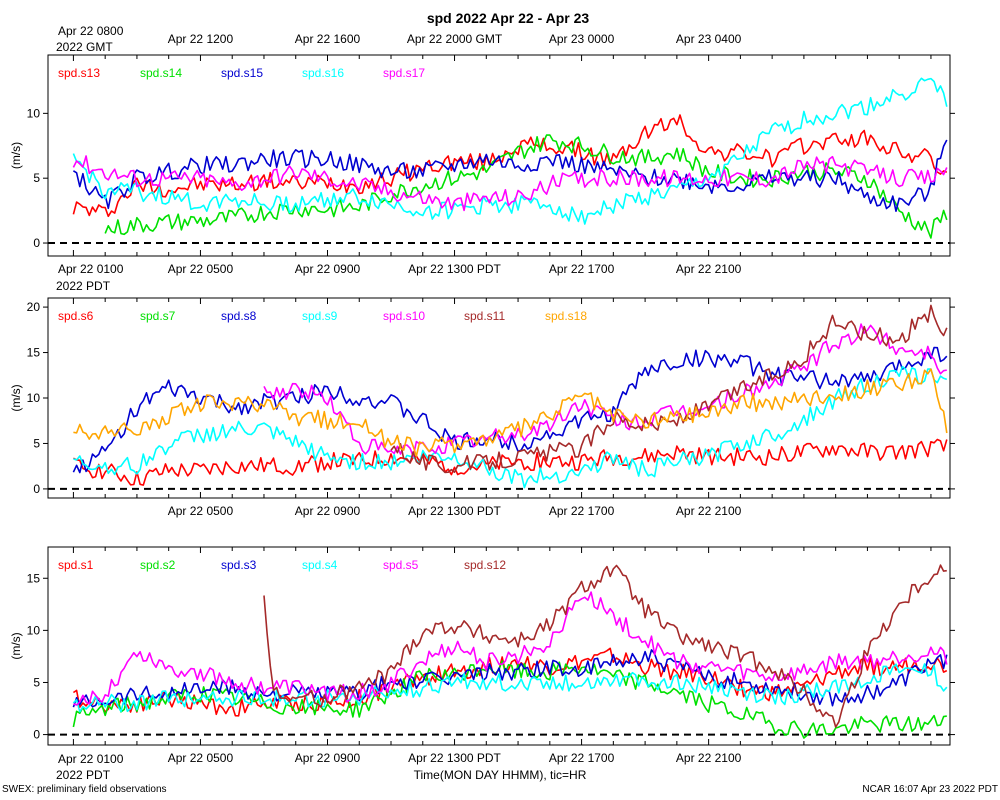  Describe the element at coordinates (328, 39) in the screenshot. I see `top-axis-tick-label: Apr 22 1600` at that location.